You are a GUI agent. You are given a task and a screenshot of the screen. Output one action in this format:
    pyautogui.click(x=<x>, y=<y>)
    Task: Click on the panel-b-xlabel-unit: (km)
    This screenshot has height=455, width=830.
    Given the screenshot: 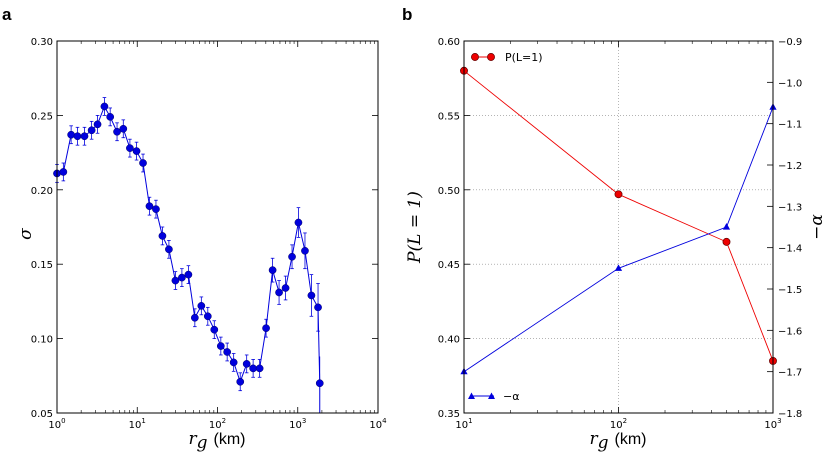 What is the action you would take?
    pyautogui.click(x=631, y=439)
    